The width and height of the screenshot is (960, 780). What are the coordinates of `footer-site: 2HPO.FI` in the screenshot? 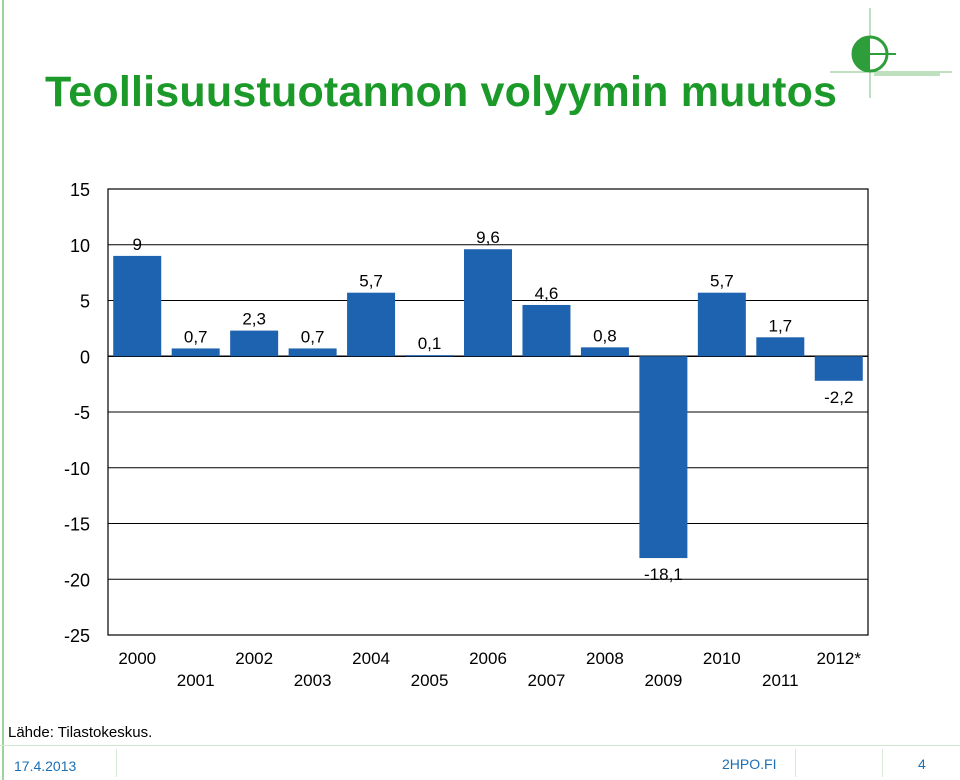 It's located at (749, 764).